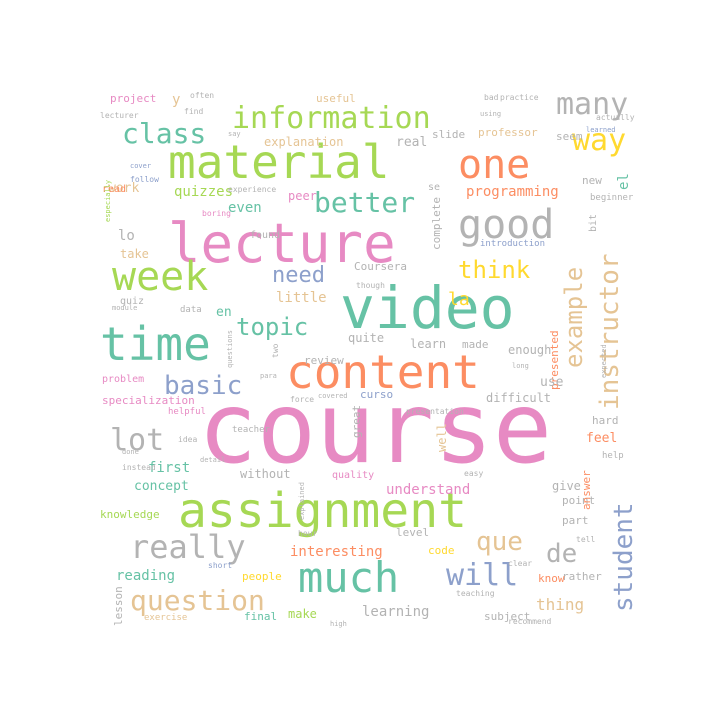  Describe the element at coordinates (298, 275) in the screenshot. I see `word-need: need` at that location.